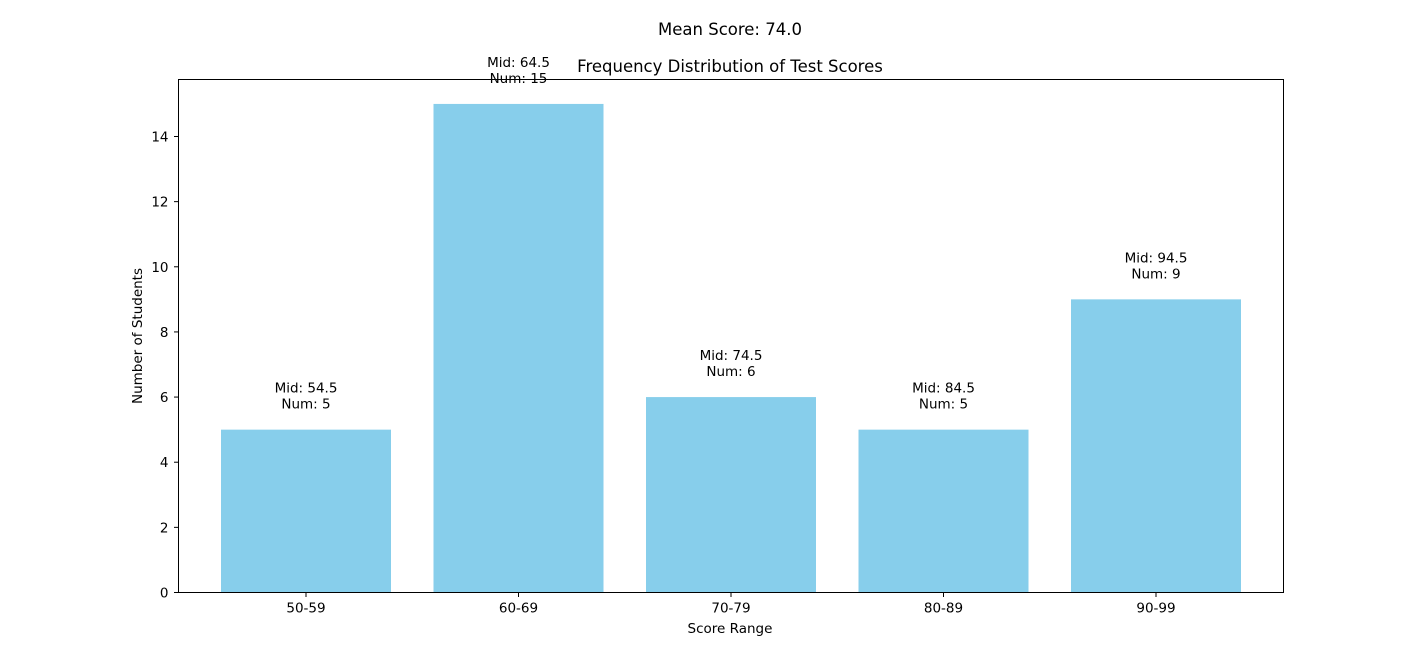  I want to click on x-tick-label: 50-59, so click(305, 609).